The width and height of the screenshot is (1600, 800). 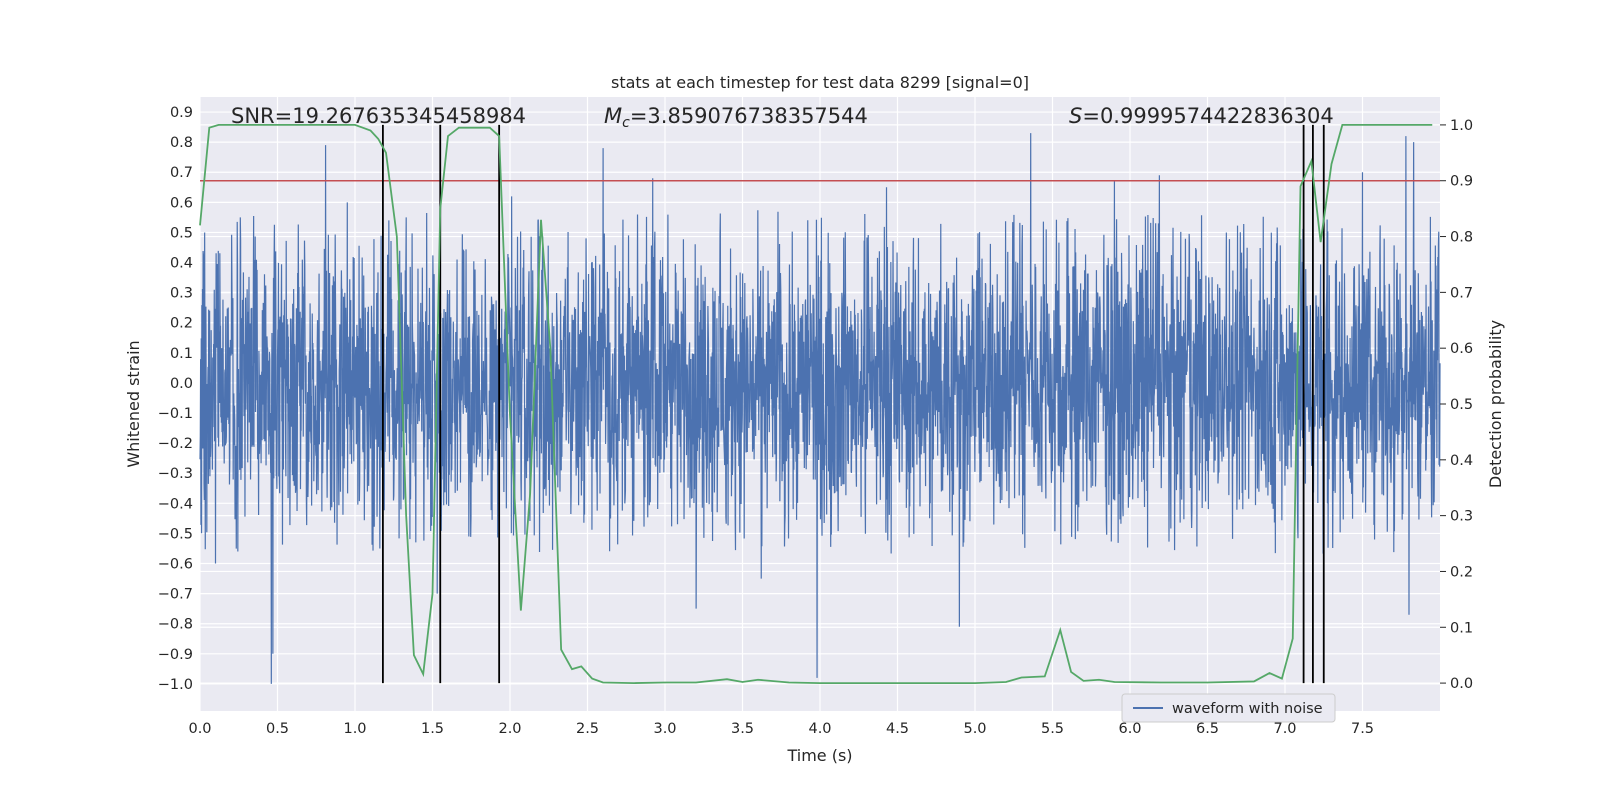 What do you see at coordinates (1461, 349) in the screenshot?
I see `y2-tick-label: 0.6` at bounding box center [1461, 349].